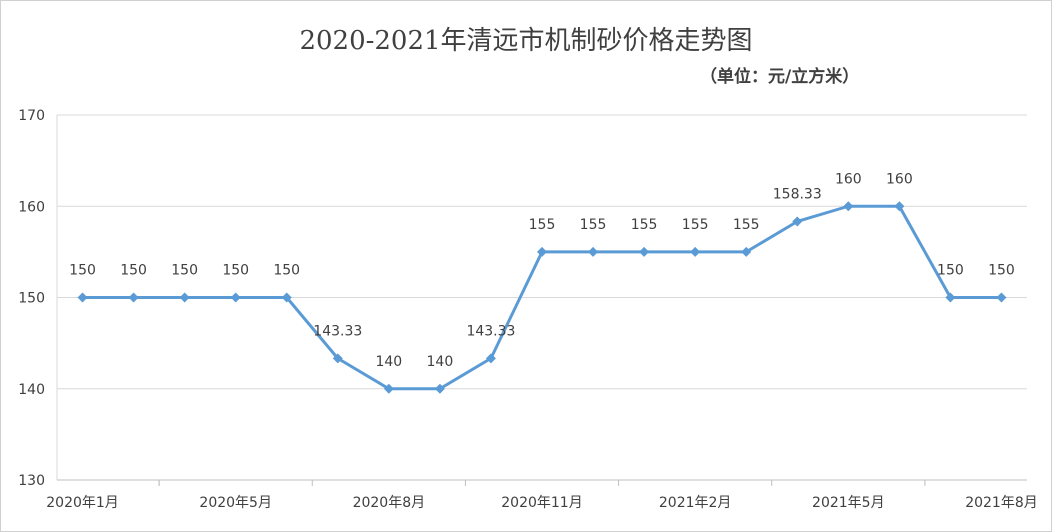  What do you see at coordinates (31, 481) in the screenshot?
I see `y-tick-label: 130` at bounding box center [31, 481].